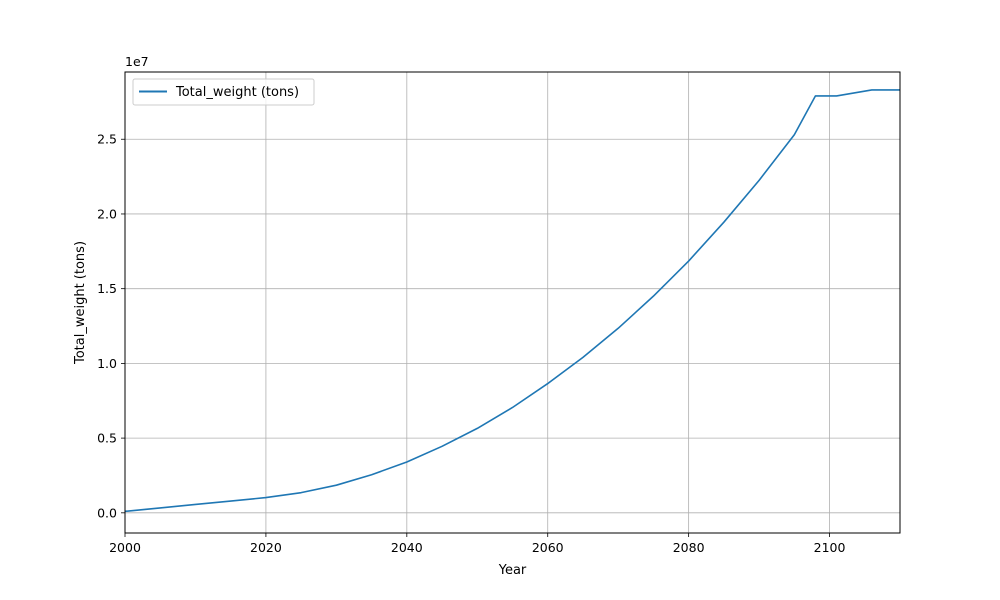 The width and height of the screenshot is (1000, 600). I want to click on y-tick-label: 1.5, so click(107, 288).